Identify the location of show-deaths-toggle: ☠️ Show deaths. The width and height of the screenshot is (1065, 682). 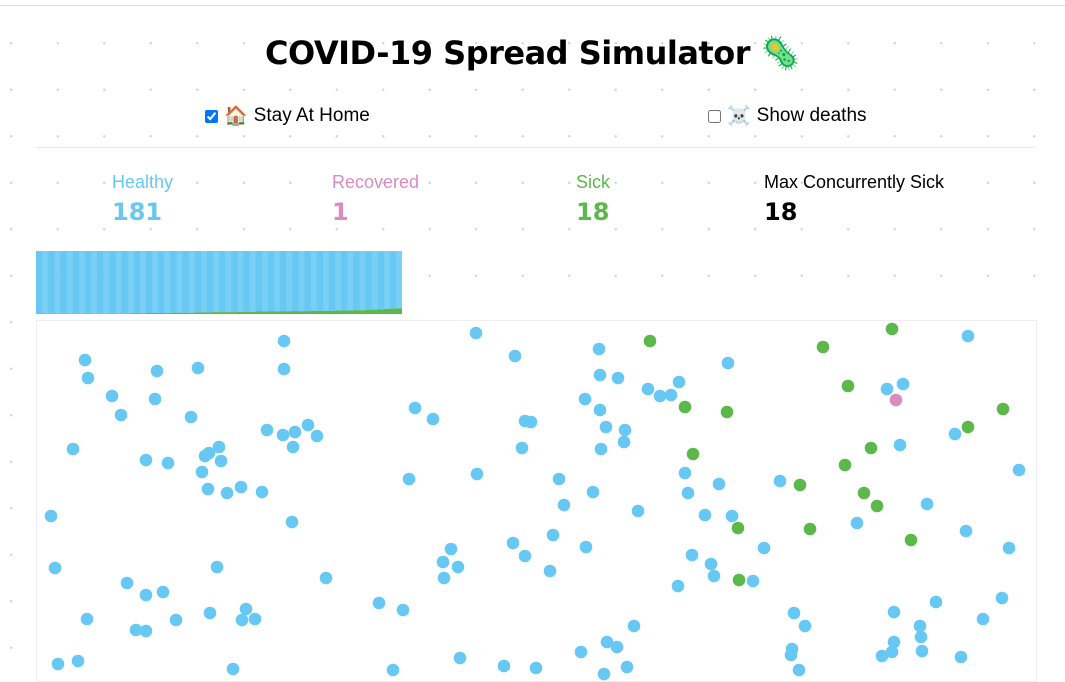
(787, 116).